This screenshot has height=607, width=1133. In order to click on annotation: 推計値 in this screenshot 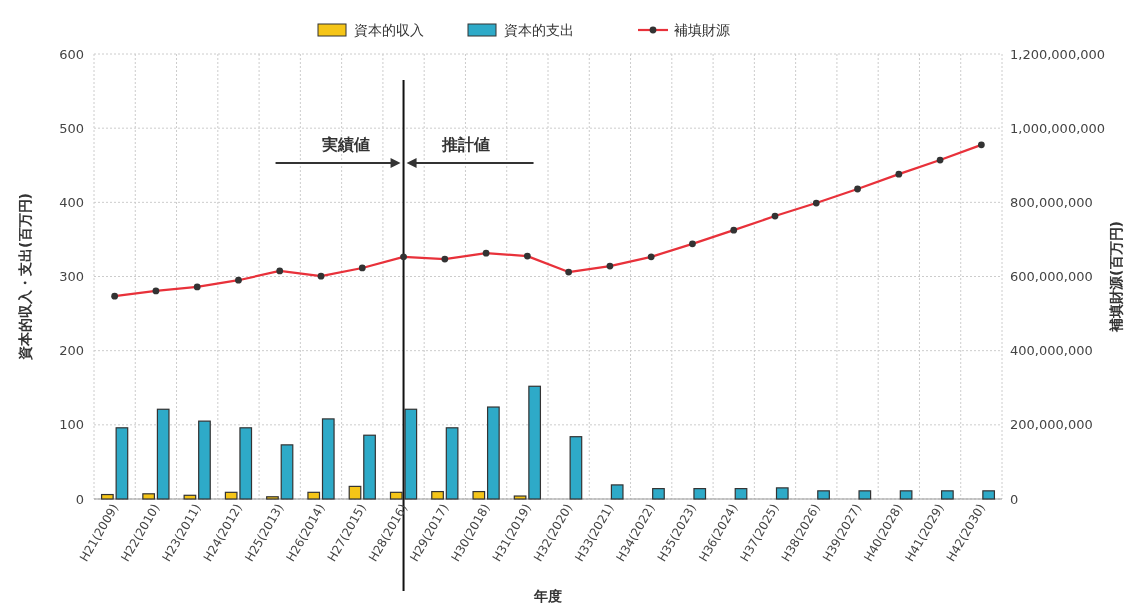, I will do `click(465, 144)`.